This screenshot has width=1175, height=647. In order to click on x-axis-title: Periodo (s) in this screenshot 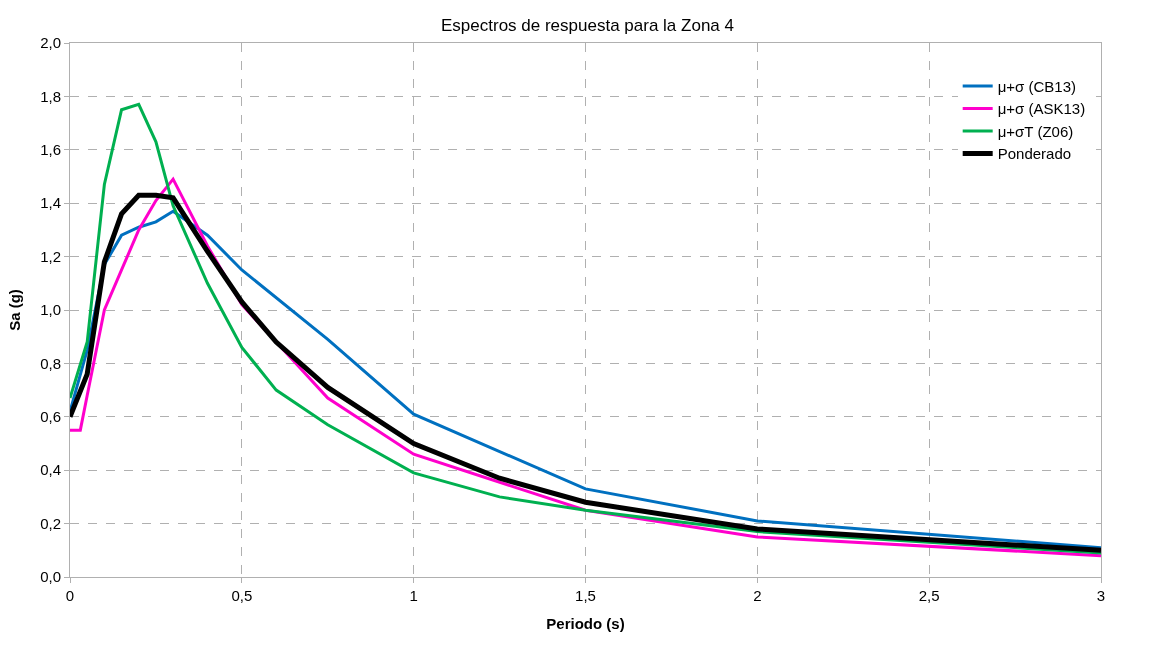, I will do `click(585, 623)`.